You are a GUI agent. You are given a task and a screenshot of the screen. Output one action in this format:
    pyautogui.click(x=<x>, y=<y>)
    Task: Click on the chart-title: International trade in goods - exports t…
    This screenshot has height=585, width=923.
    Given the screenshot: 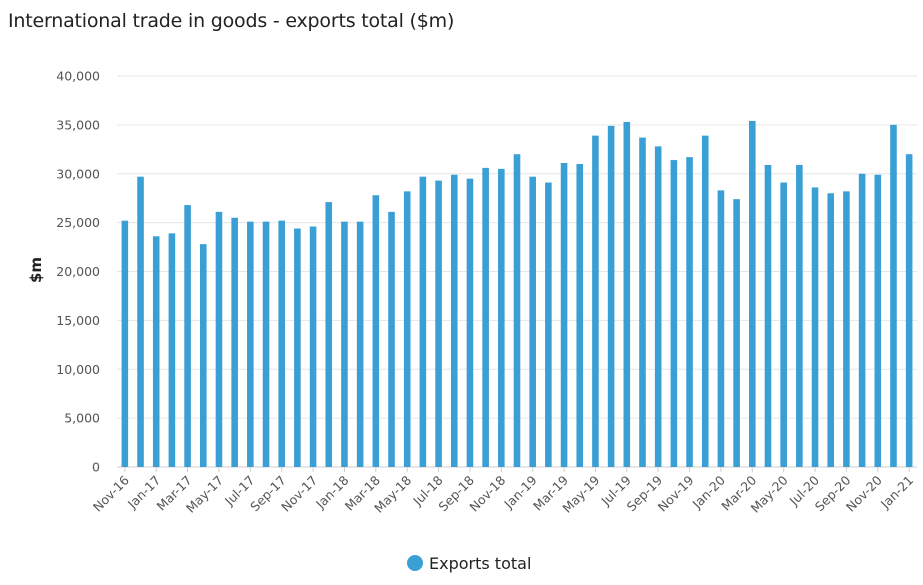 What is the action you would take?
    pyautogui.click(x=231, y=21)
    